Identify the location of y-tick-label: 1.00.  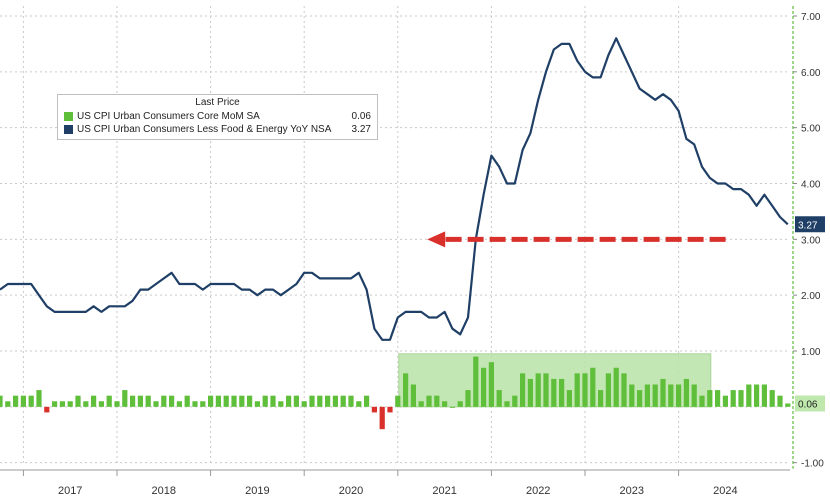
(811, 352).